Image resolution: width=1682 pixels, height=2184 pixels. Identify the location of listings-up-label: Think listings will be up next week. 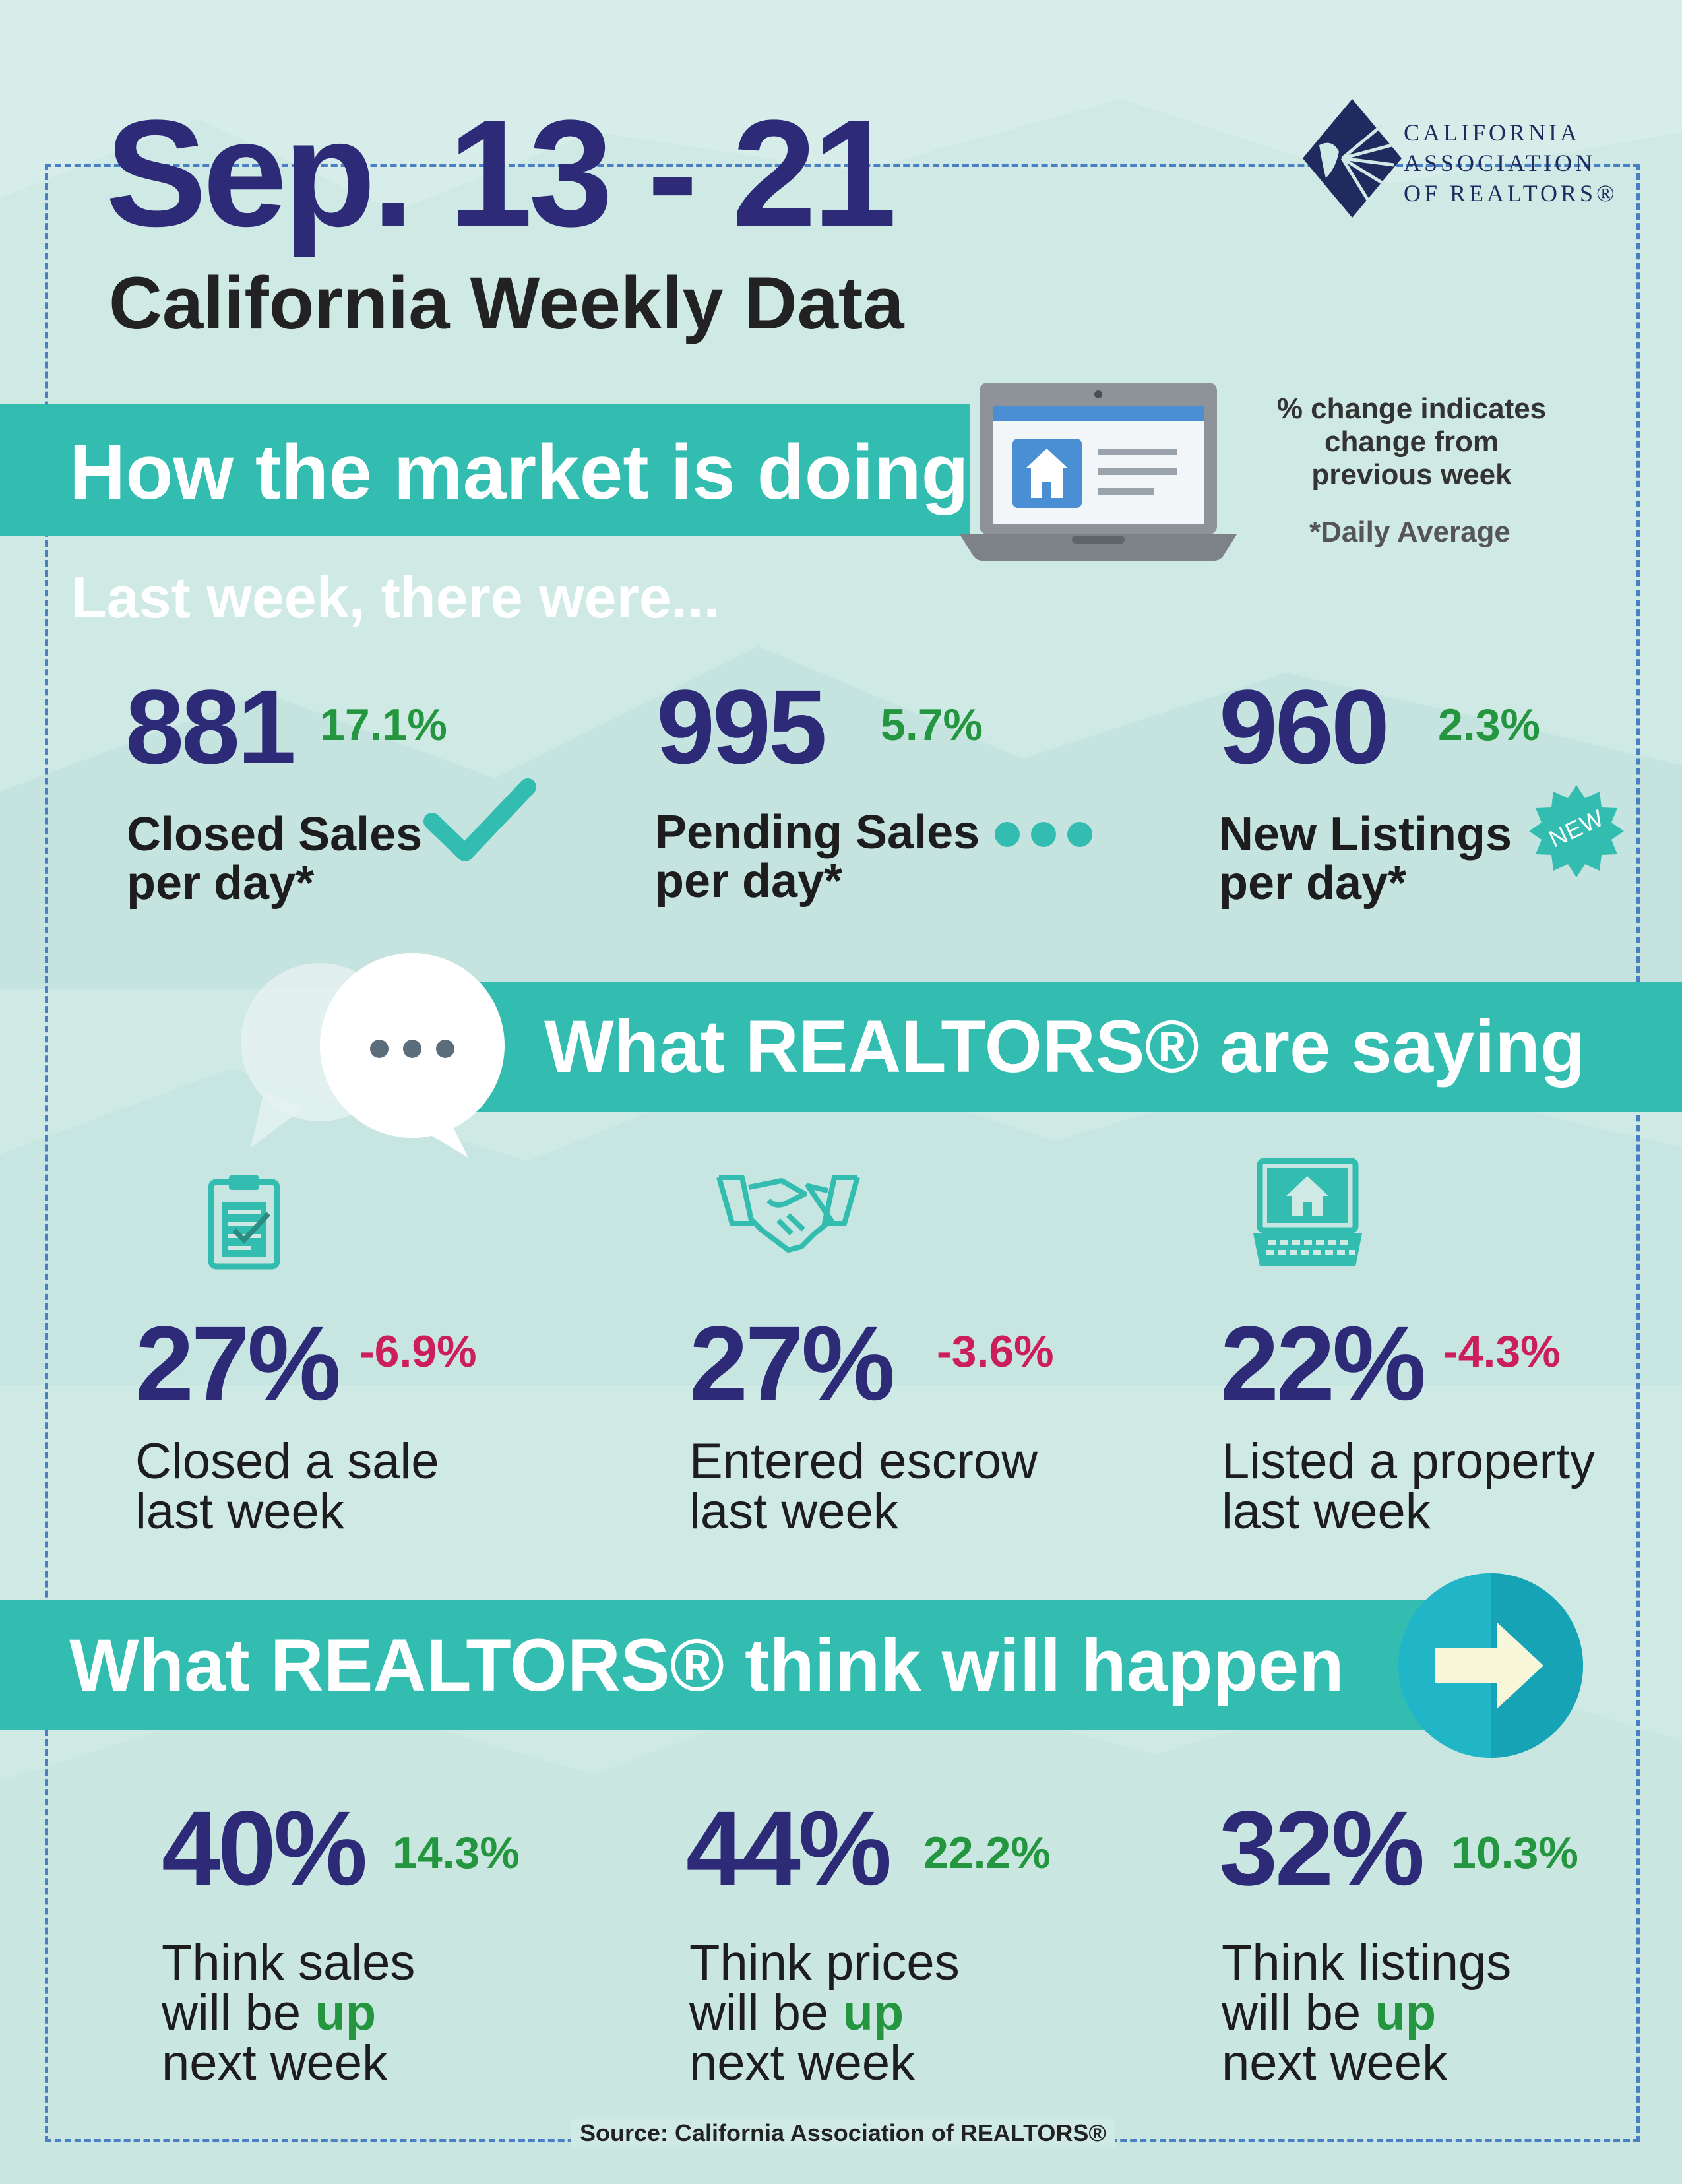
(1367, 2013).